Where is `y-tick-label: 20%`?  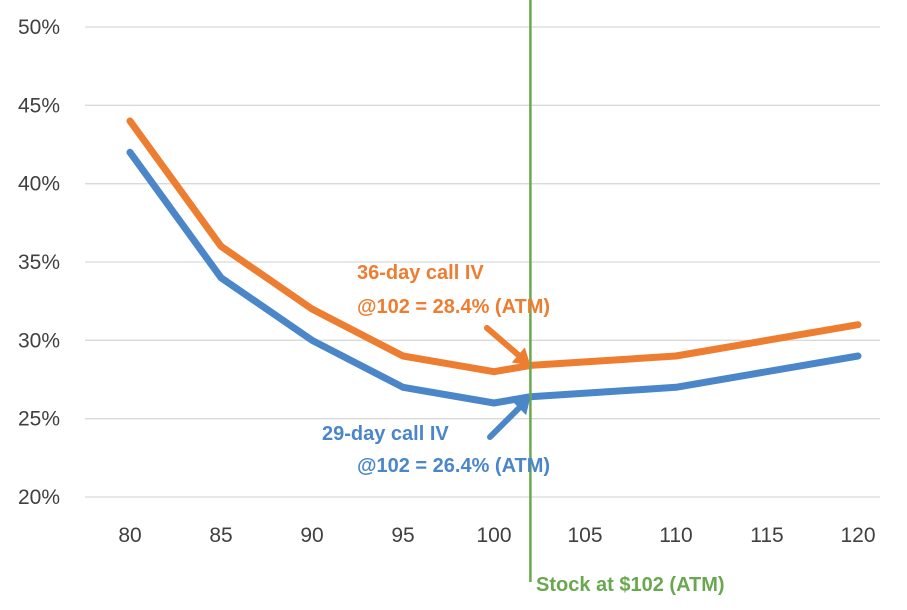 y-tick-label: 20% is located at coordinates (39, 497).